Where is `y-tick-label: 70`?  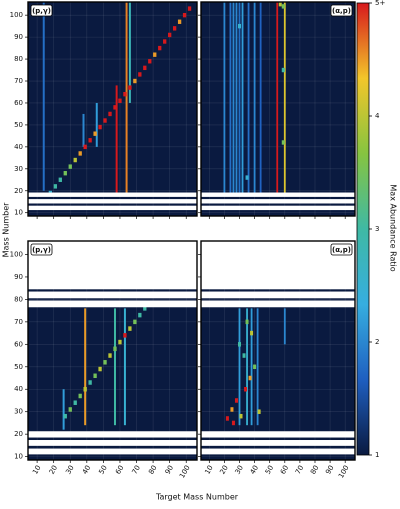 y-tick-label: 70 is located at coordinates (18, 322).